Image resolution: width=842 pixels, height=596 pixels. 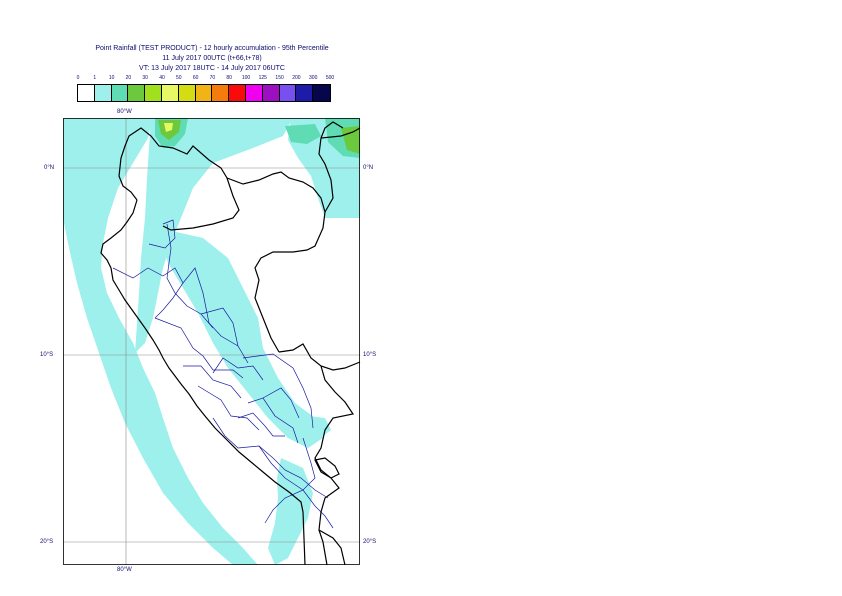 I want to click on legend-label: 40, so click(x=162, y=78).